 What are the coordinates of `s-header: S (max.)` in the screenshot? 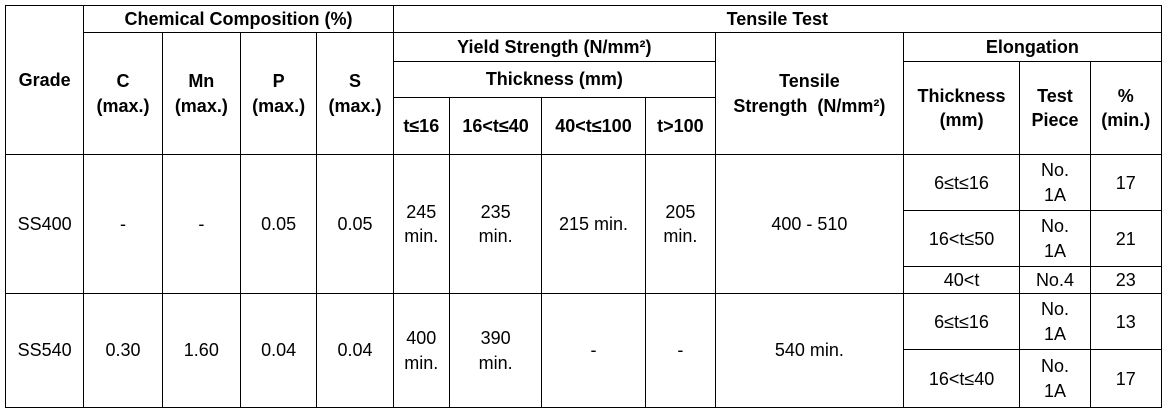 It's located at (355, 94).